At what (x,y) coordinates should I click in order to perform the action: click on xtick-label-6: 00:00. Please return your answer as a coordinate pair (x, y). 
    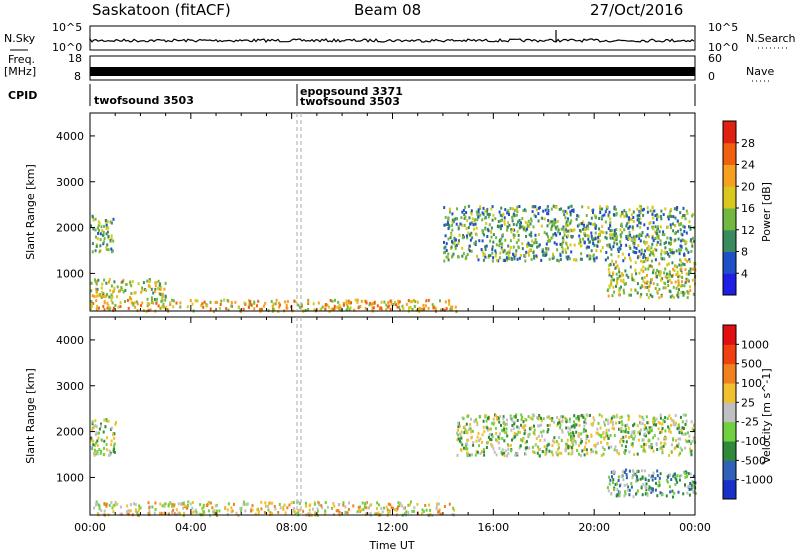
    Looking at the image, I should click on (695, 527).